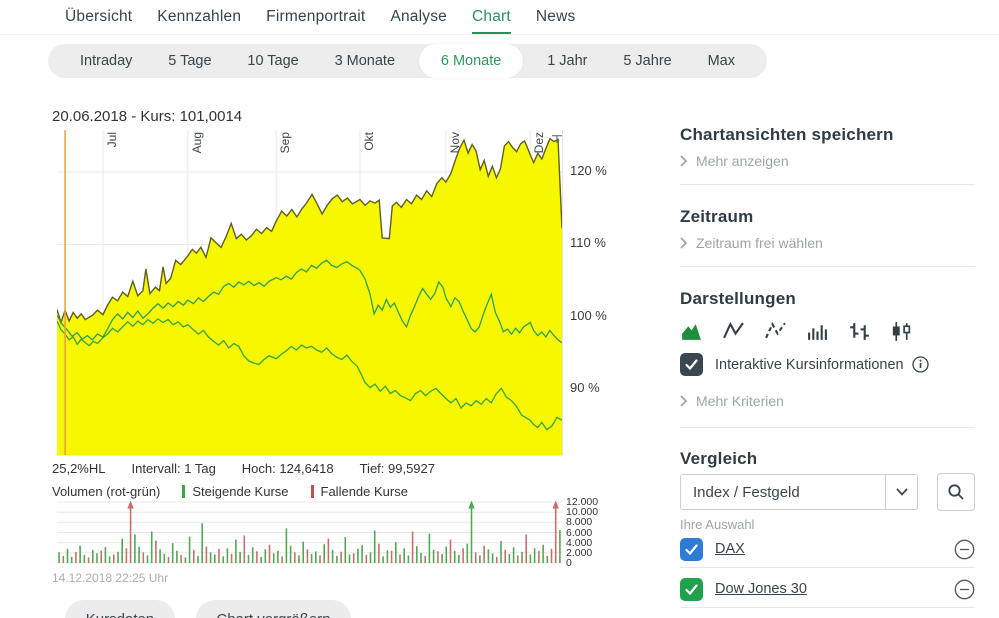  I want to click on zeitraum-frei-waehlen-link: Zeitraum frei wählen, so click(827, 243).